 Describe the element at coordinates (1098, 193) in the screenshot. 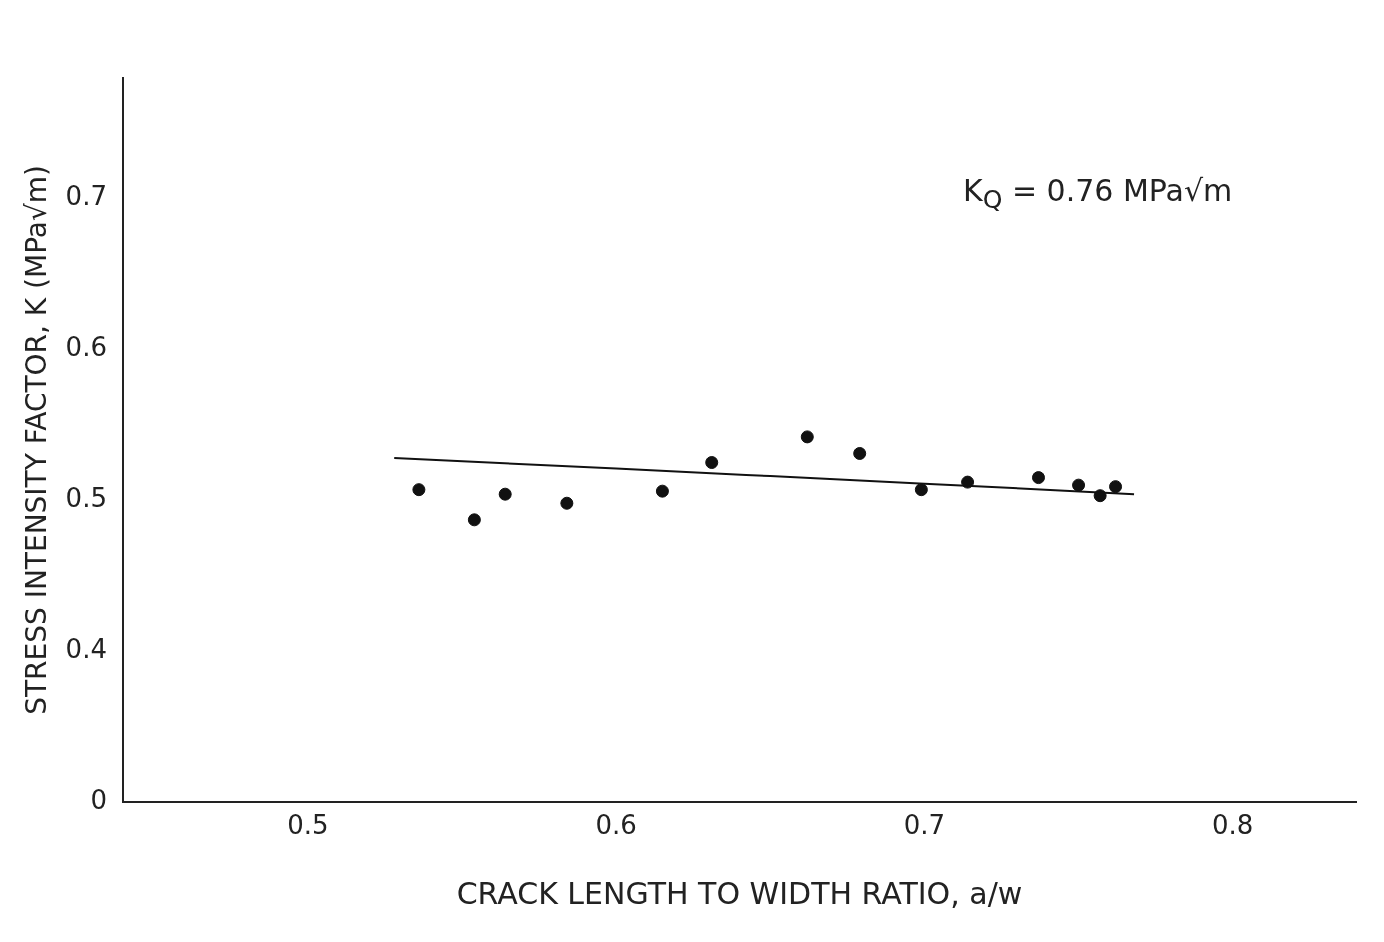

I see `annotation: K$_{Q}$ = 0.76 MPa√m` at that location.